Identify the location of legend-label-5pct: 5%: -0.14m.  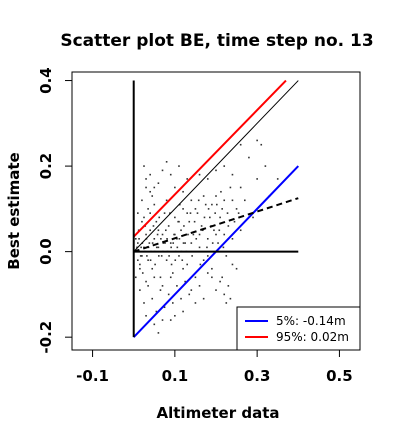
(311, 321).